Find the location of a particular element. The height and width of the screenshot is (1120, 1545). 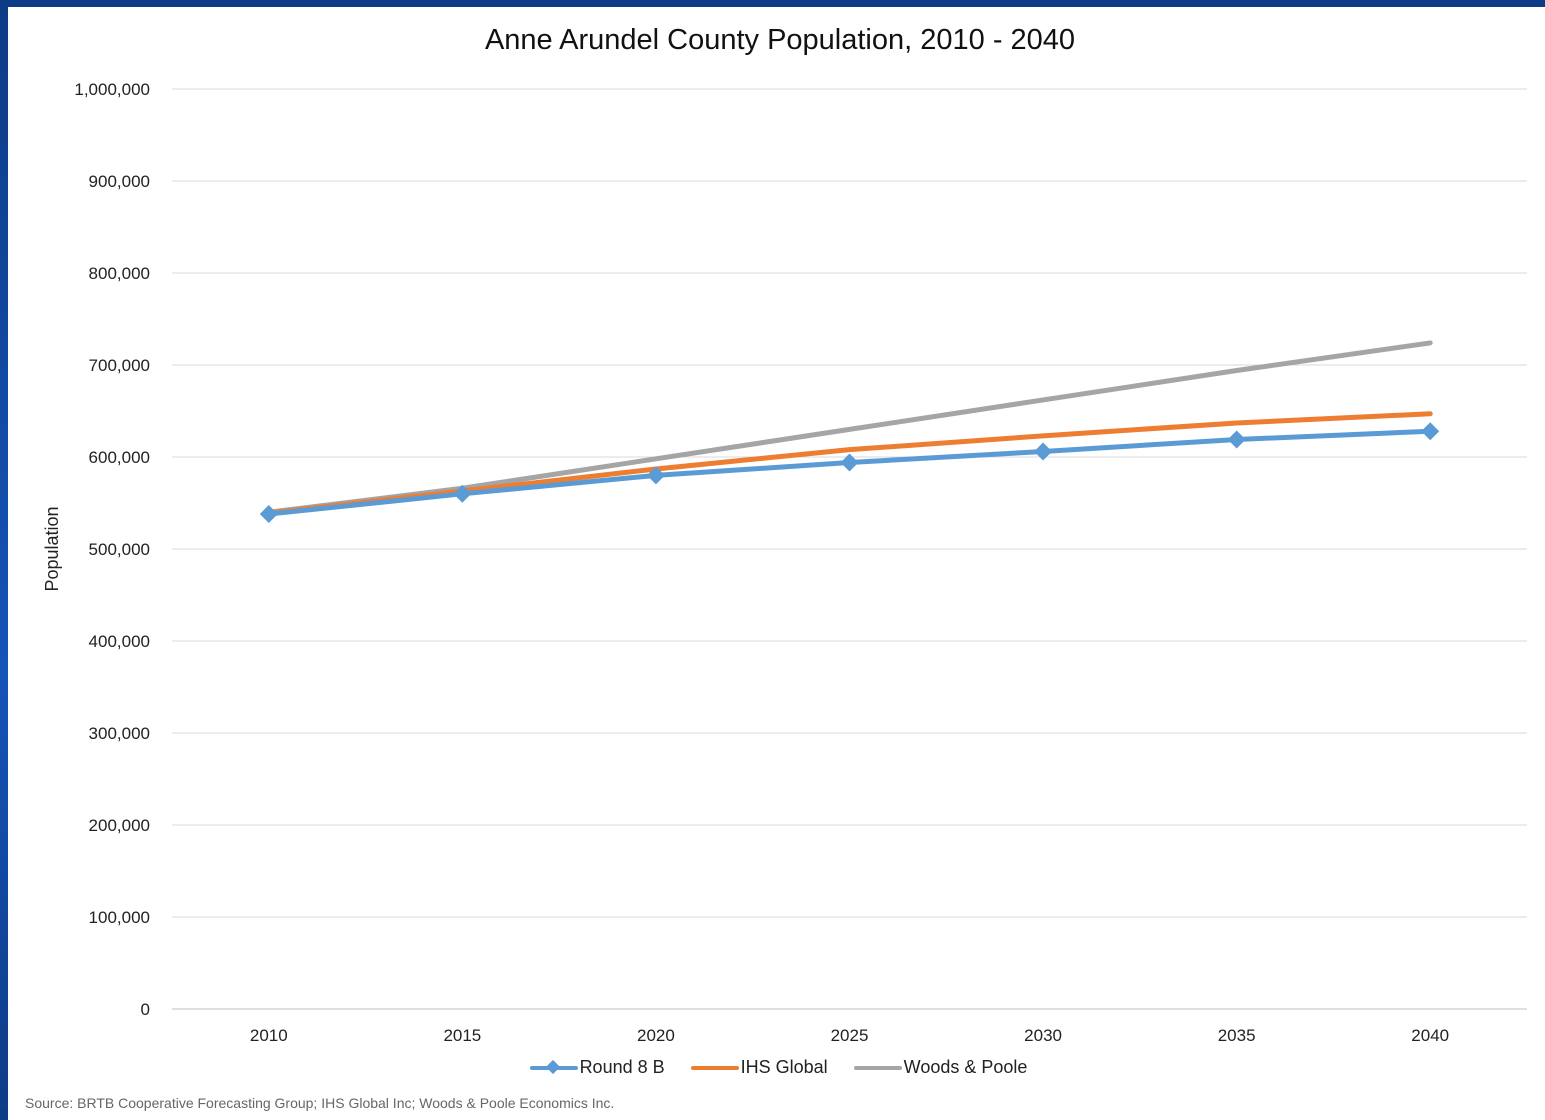

x-tick-label: 2030 is located at coordinates (1043, 1035).